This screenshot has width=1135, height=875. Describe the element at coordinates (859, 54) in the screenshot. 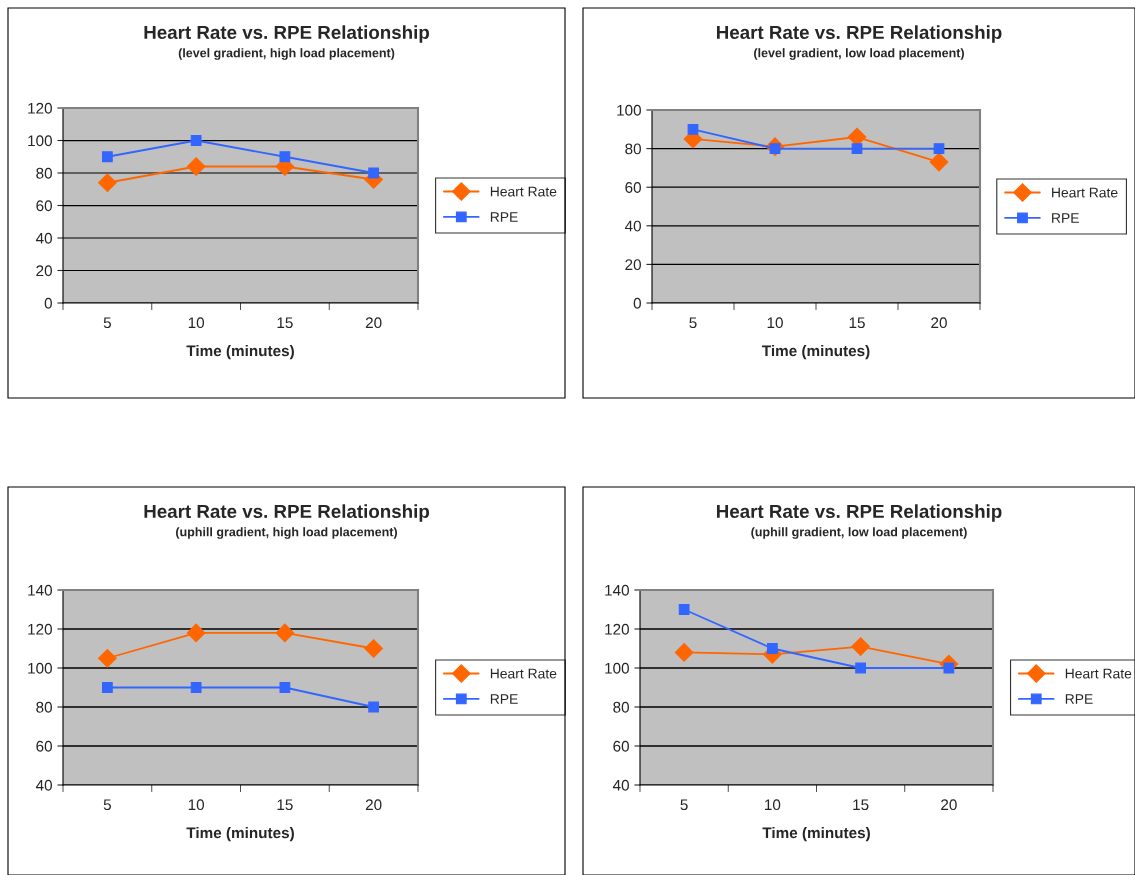

I see `chart-subtitle: (level gradient, low load placement)` at that location.